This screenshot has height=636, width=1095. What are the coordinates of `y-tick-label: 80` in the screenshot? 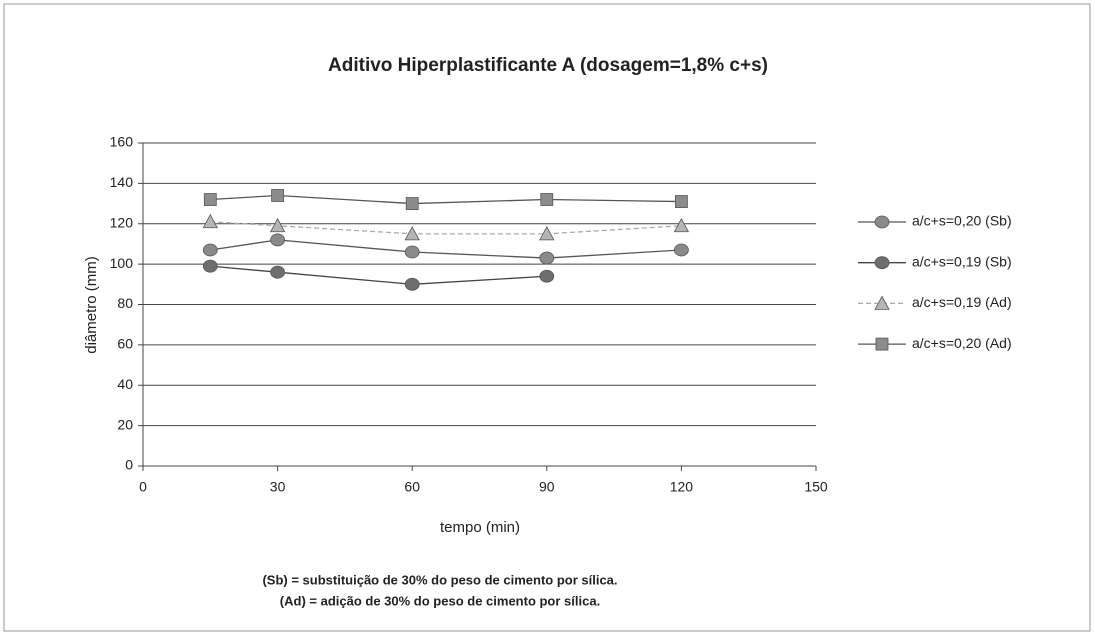 It's located at (125, 303).